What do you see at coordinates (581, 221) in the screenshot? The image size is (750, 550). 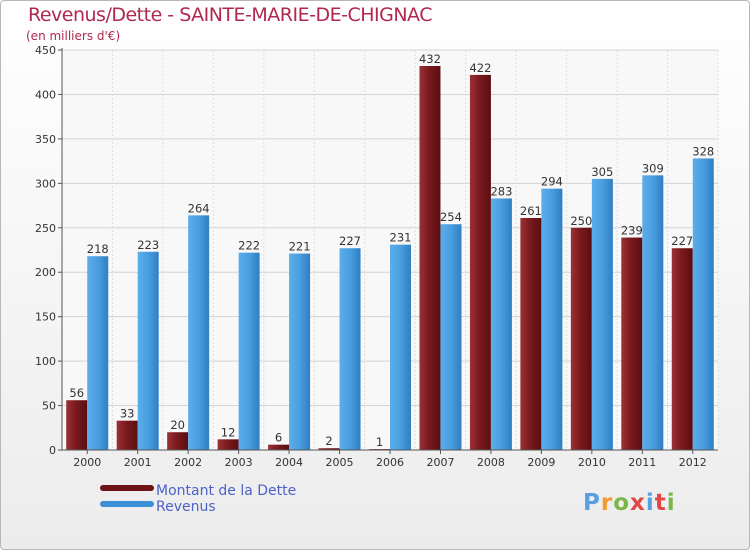 I see `data-label-debt-2010: 250` at bounding box center [581, 221].